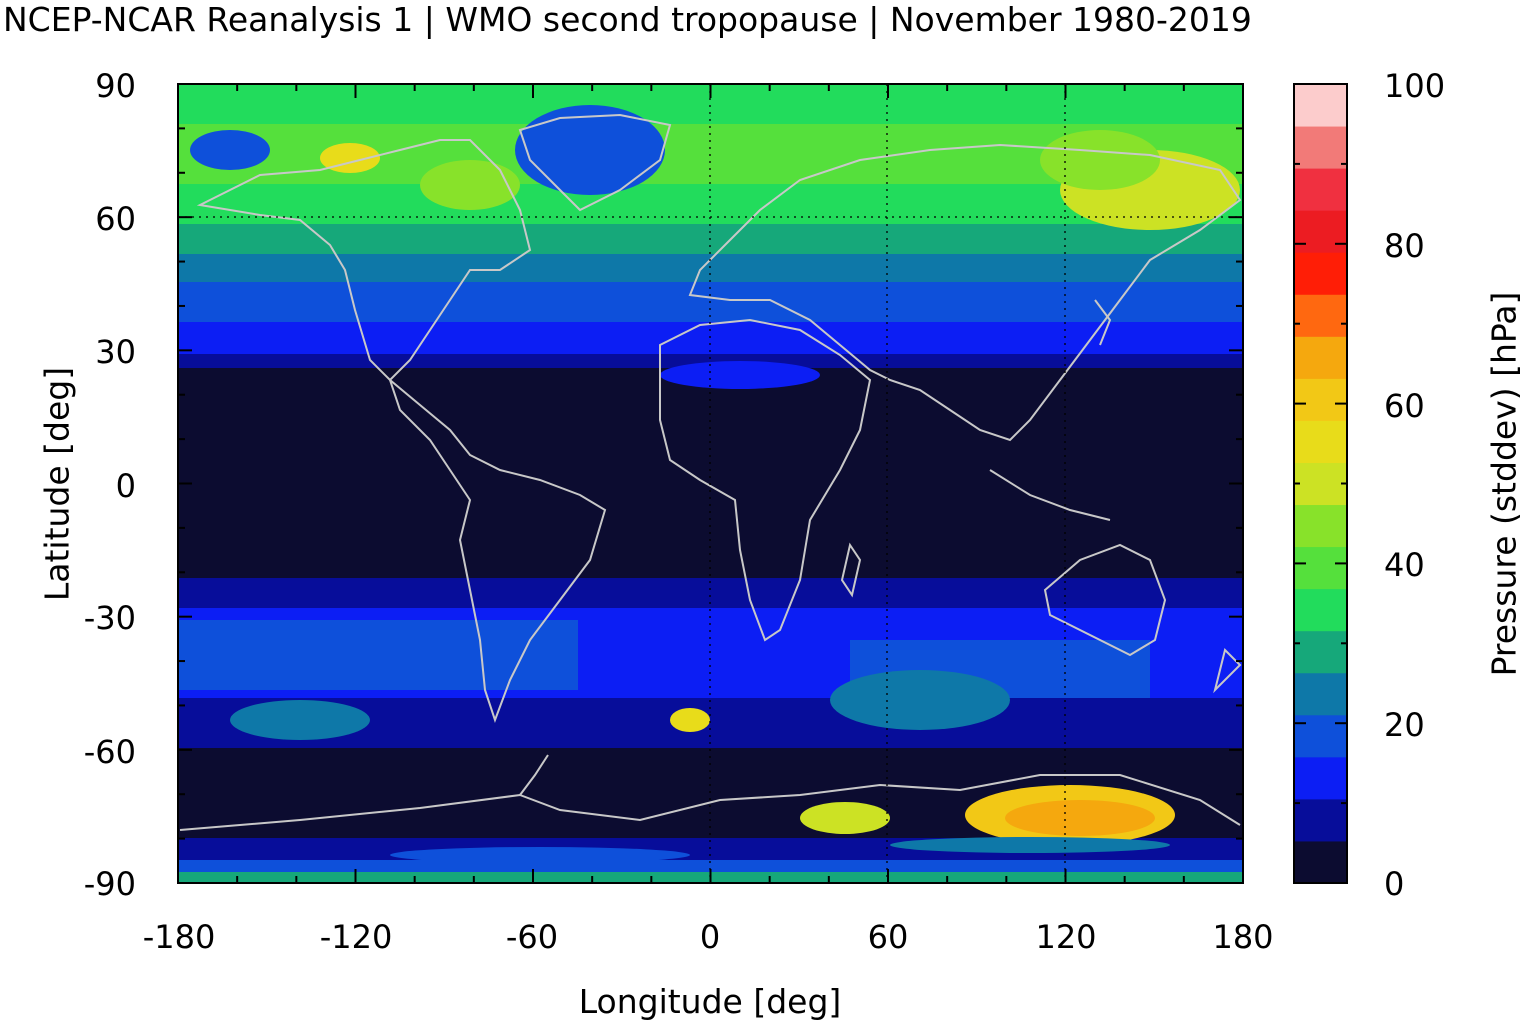  I want to click on x-tick-label: 0, so click(710, 937).